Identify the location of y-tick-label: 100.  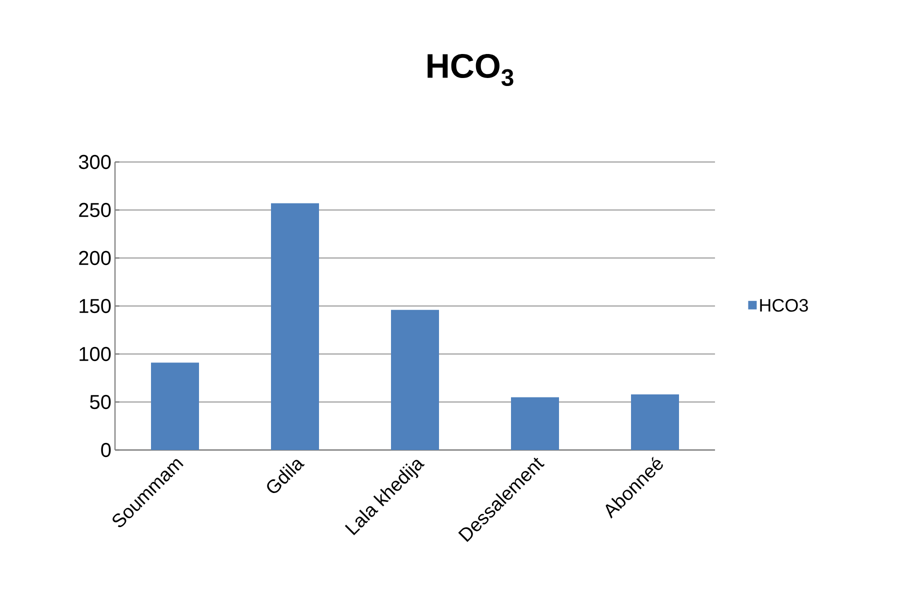
(95, 354).